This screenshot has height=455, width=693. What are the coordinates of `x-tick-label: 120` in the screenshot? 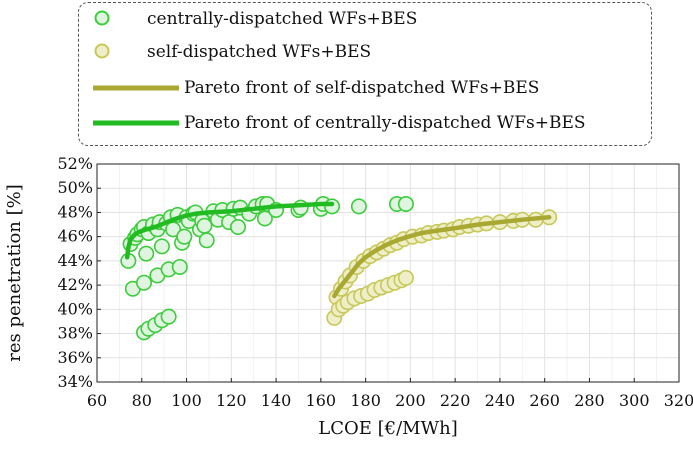 It's located at (231, 400).